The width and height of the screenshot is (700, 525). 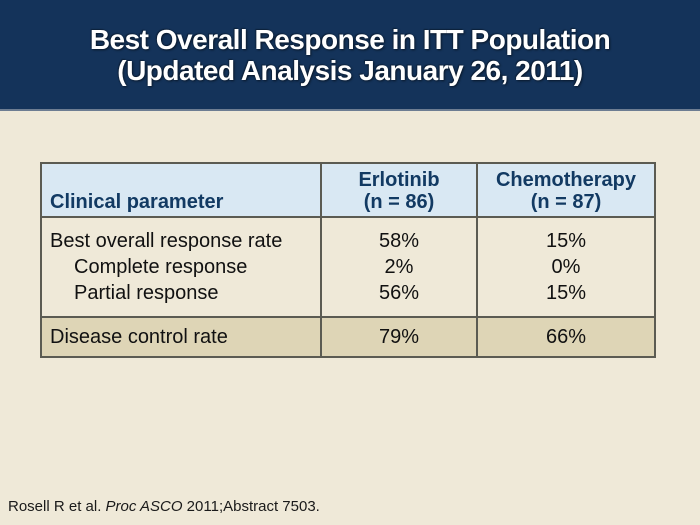 I want to click on citation-reference: 2011;Abstract 7503., so click(x=251, y=506).